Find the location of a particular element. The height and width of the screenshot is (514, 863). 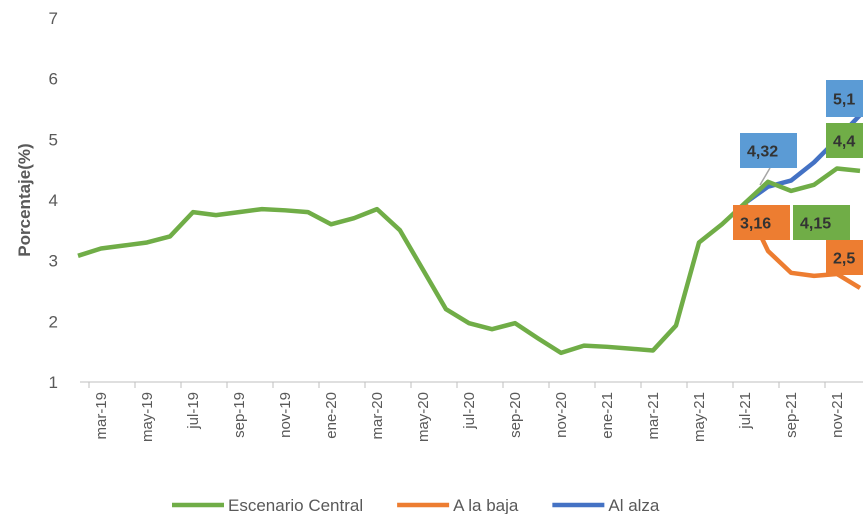

x-tick-label: sep-19 is located at coordinates (239, 415).